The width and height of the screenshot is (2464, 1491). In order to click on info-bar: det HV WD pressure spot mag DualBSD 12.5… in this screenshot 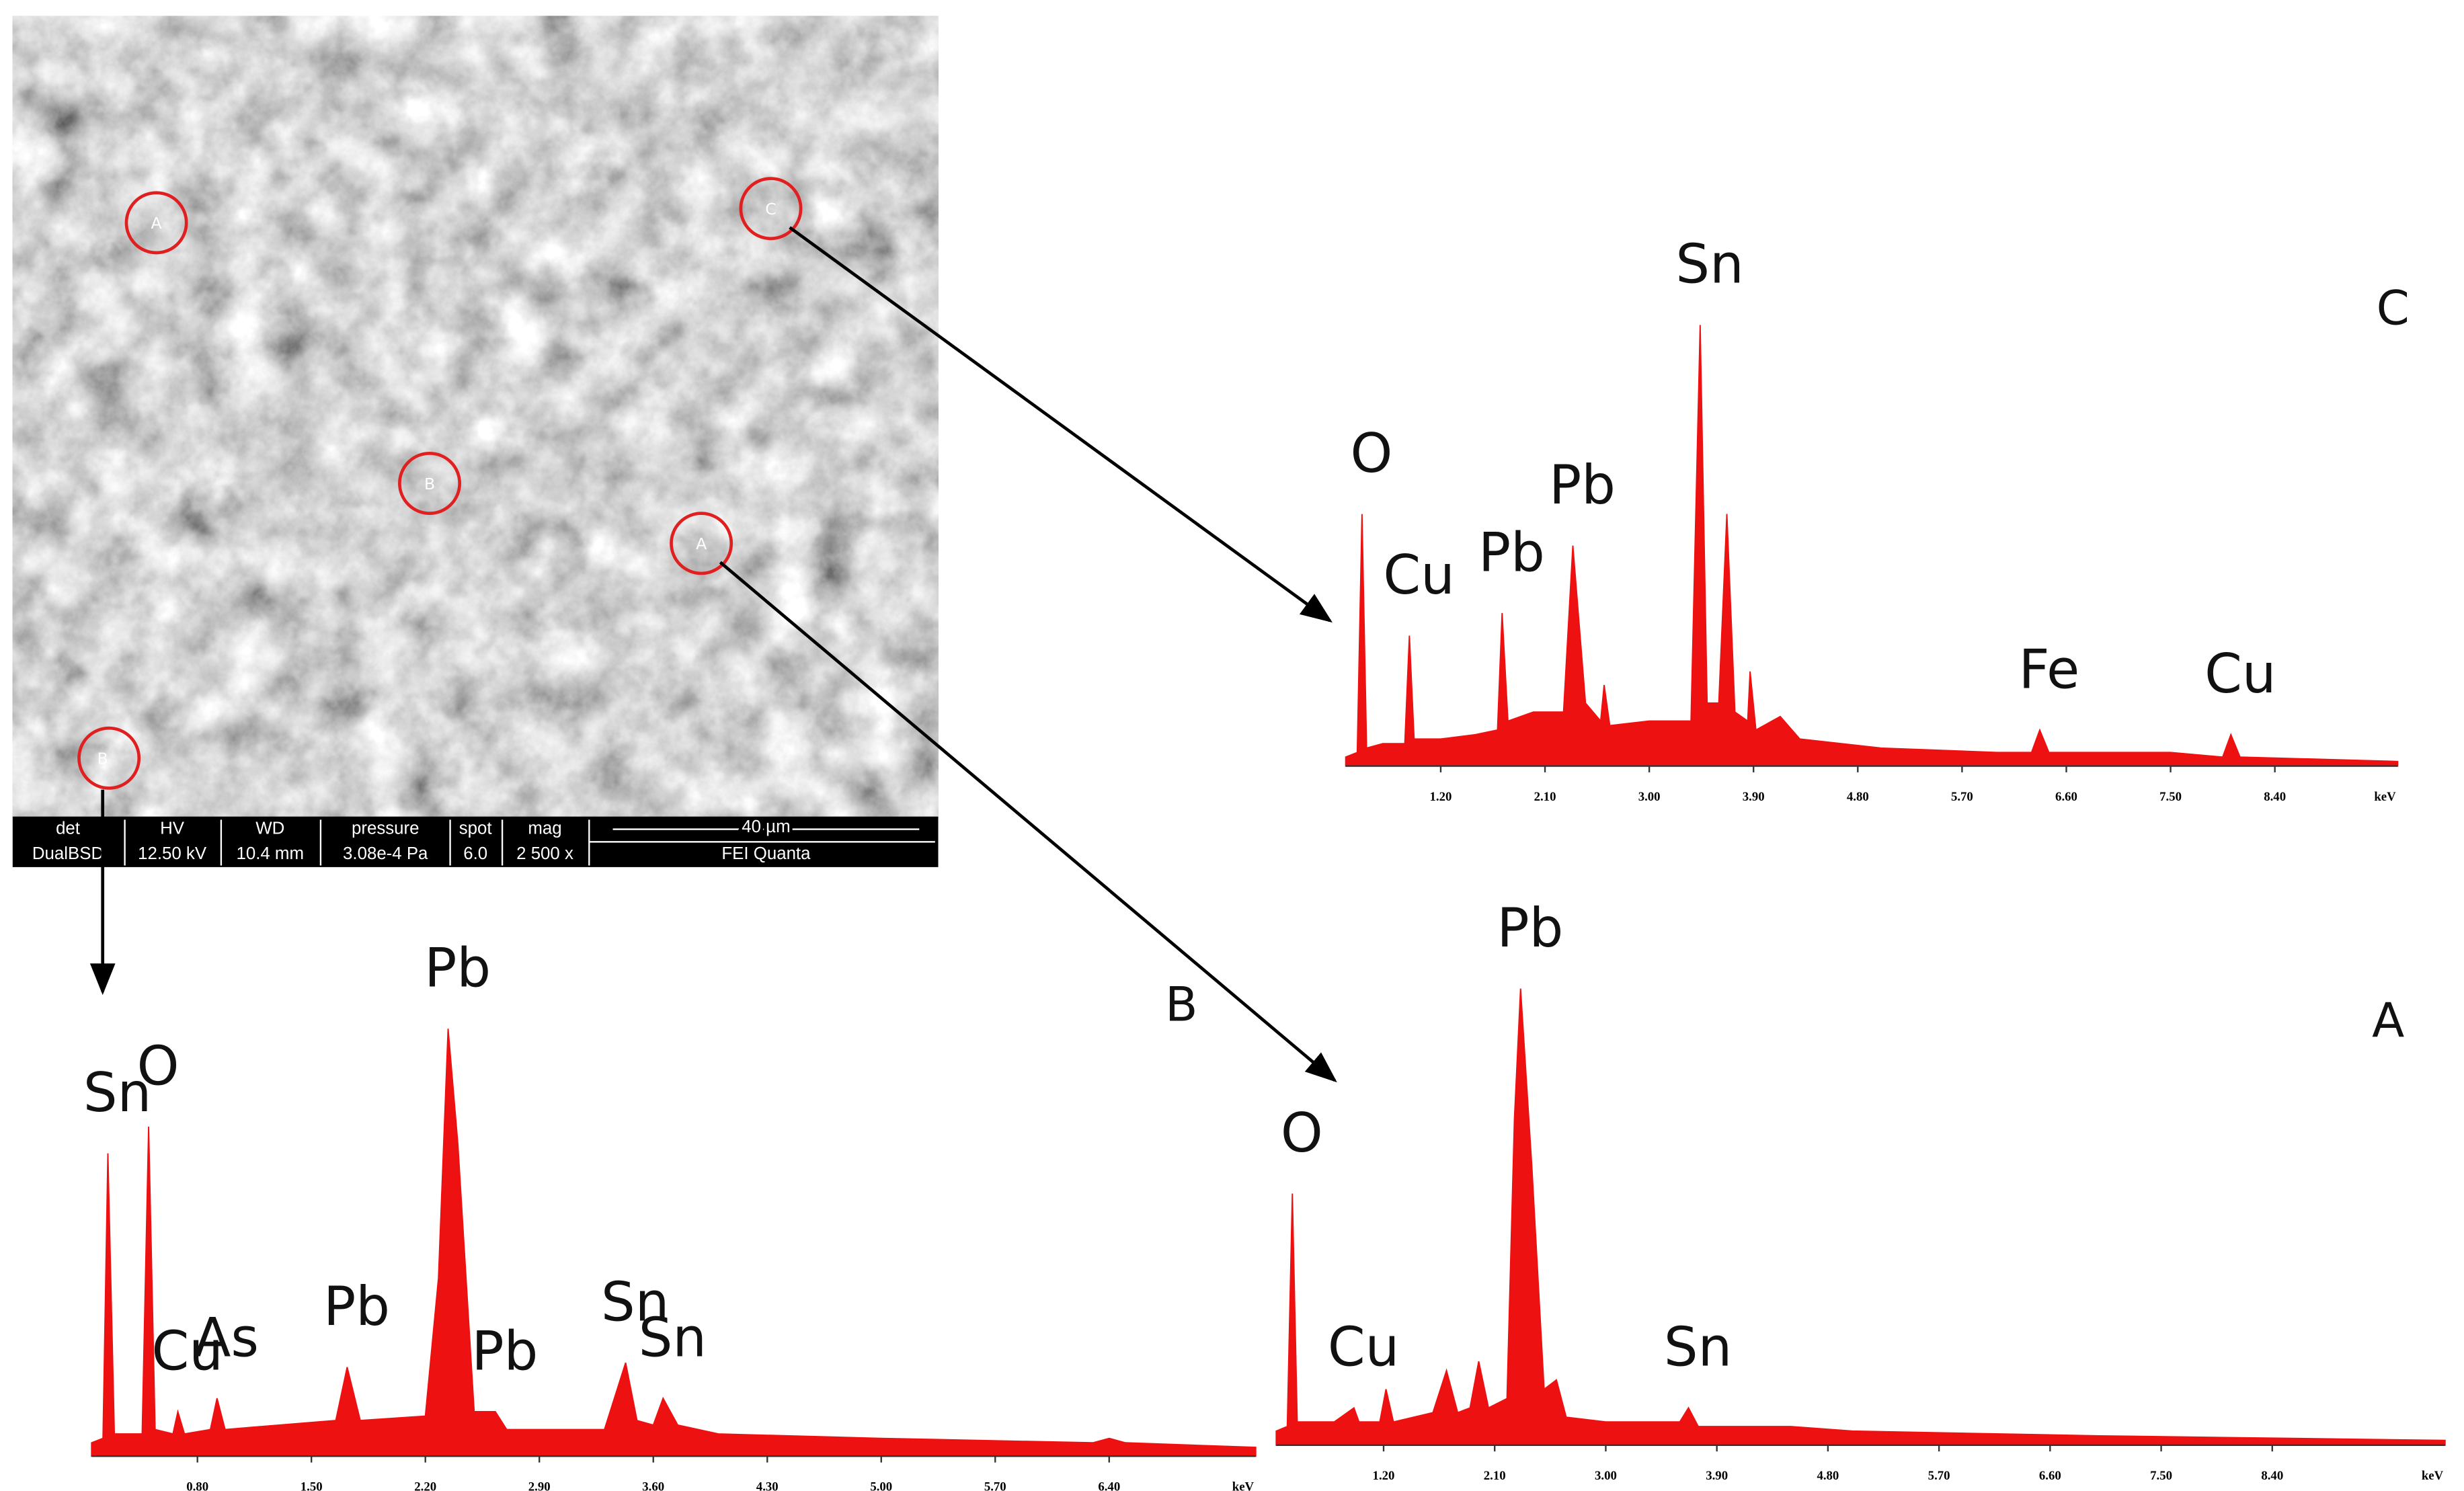, I will do `click(476, 840)`.